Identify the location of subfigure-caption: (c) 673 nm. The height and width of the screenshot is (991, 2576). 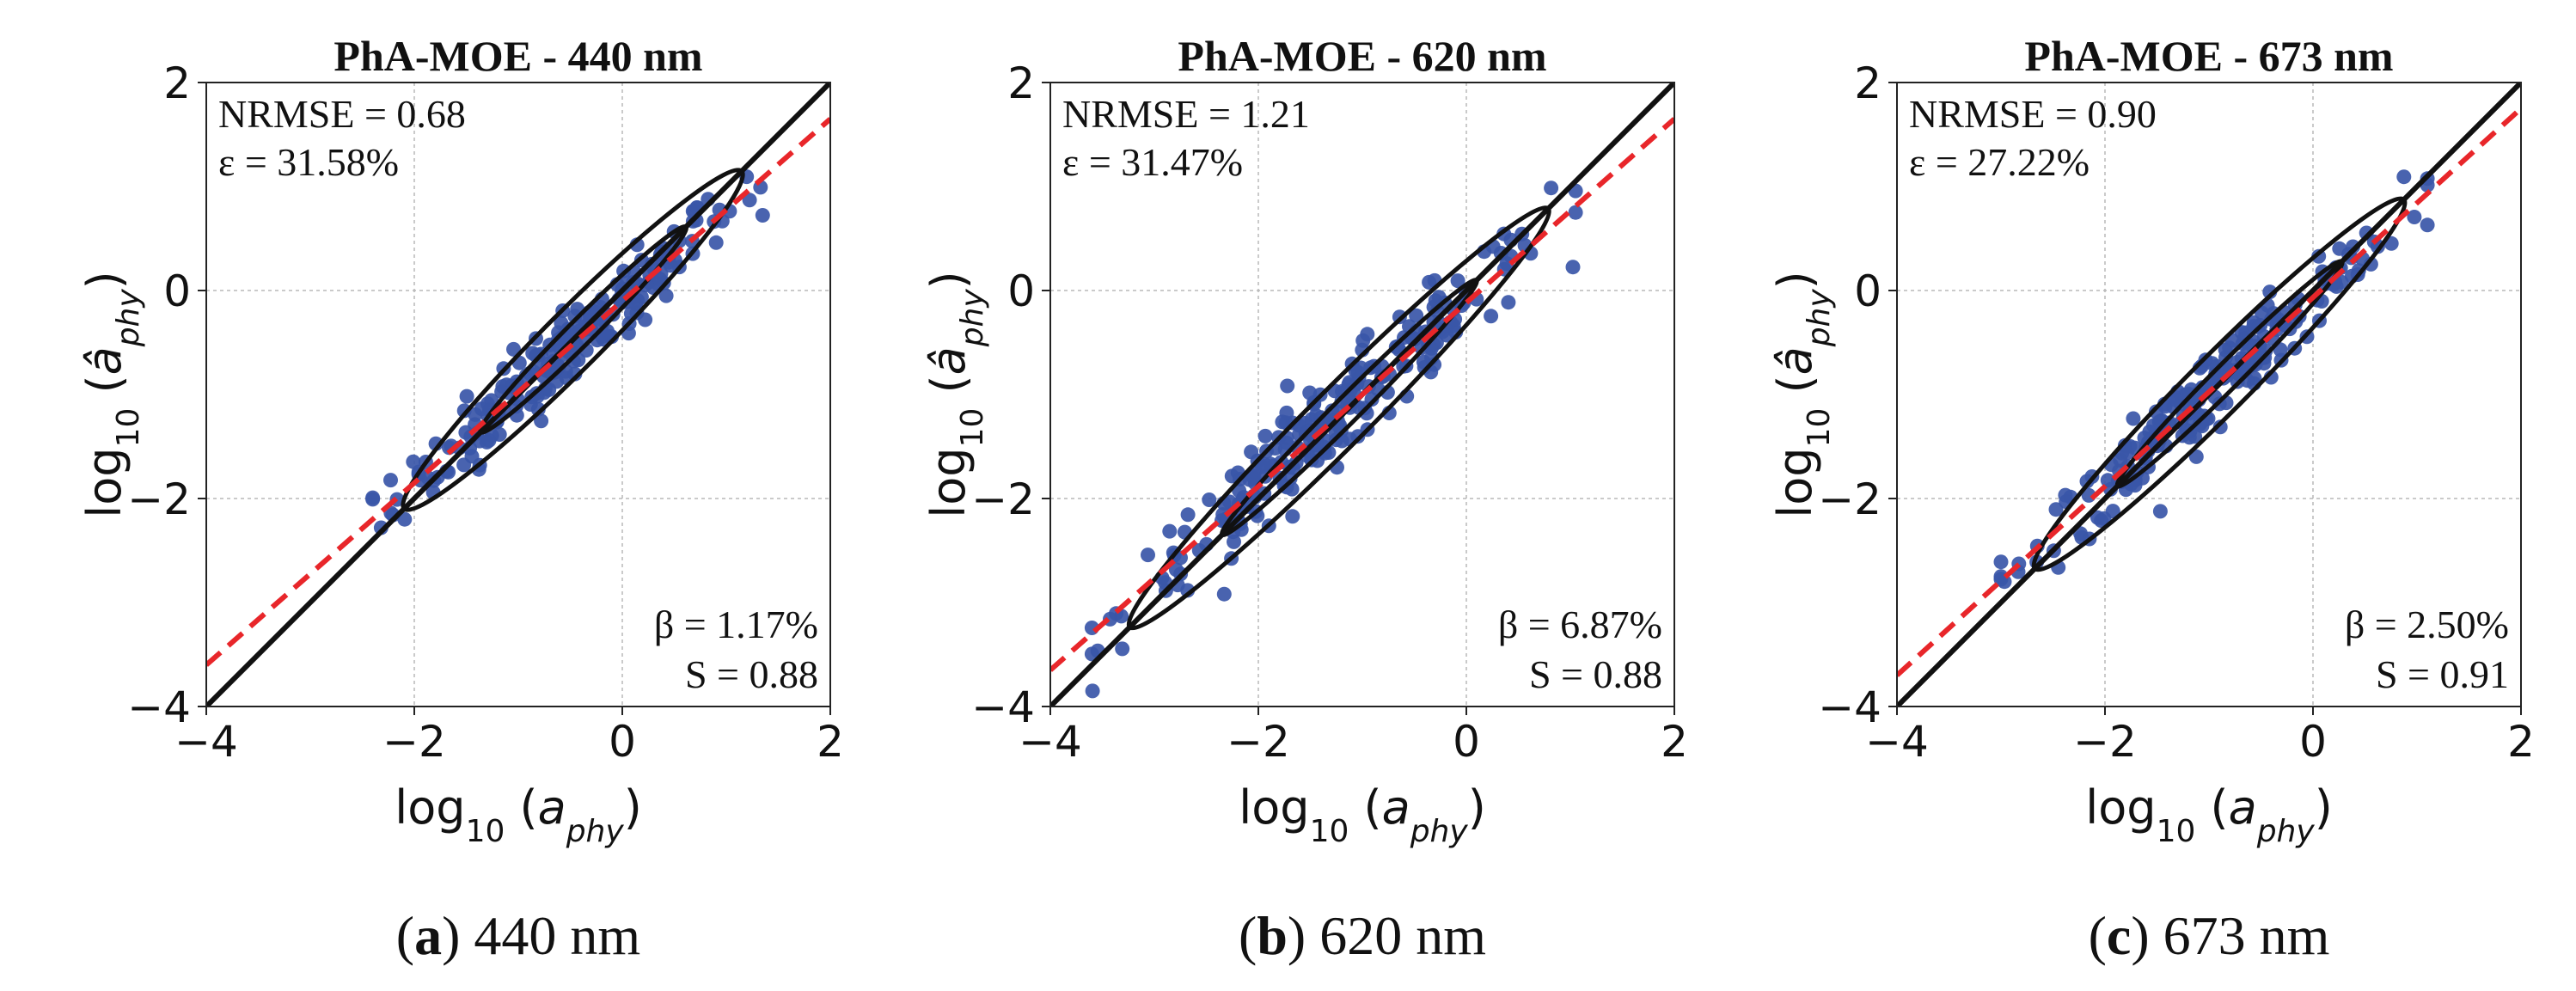
(2209, 935).